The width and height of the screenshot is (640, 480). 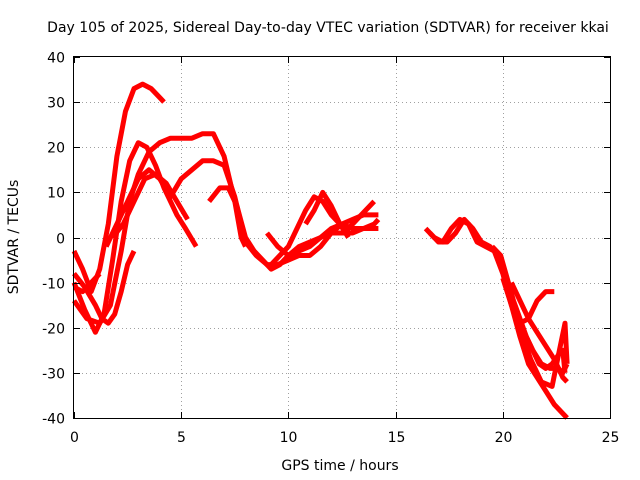 I want to click on y-axis-label: SDTVAR / TECUs, so click(x=14, y=237).